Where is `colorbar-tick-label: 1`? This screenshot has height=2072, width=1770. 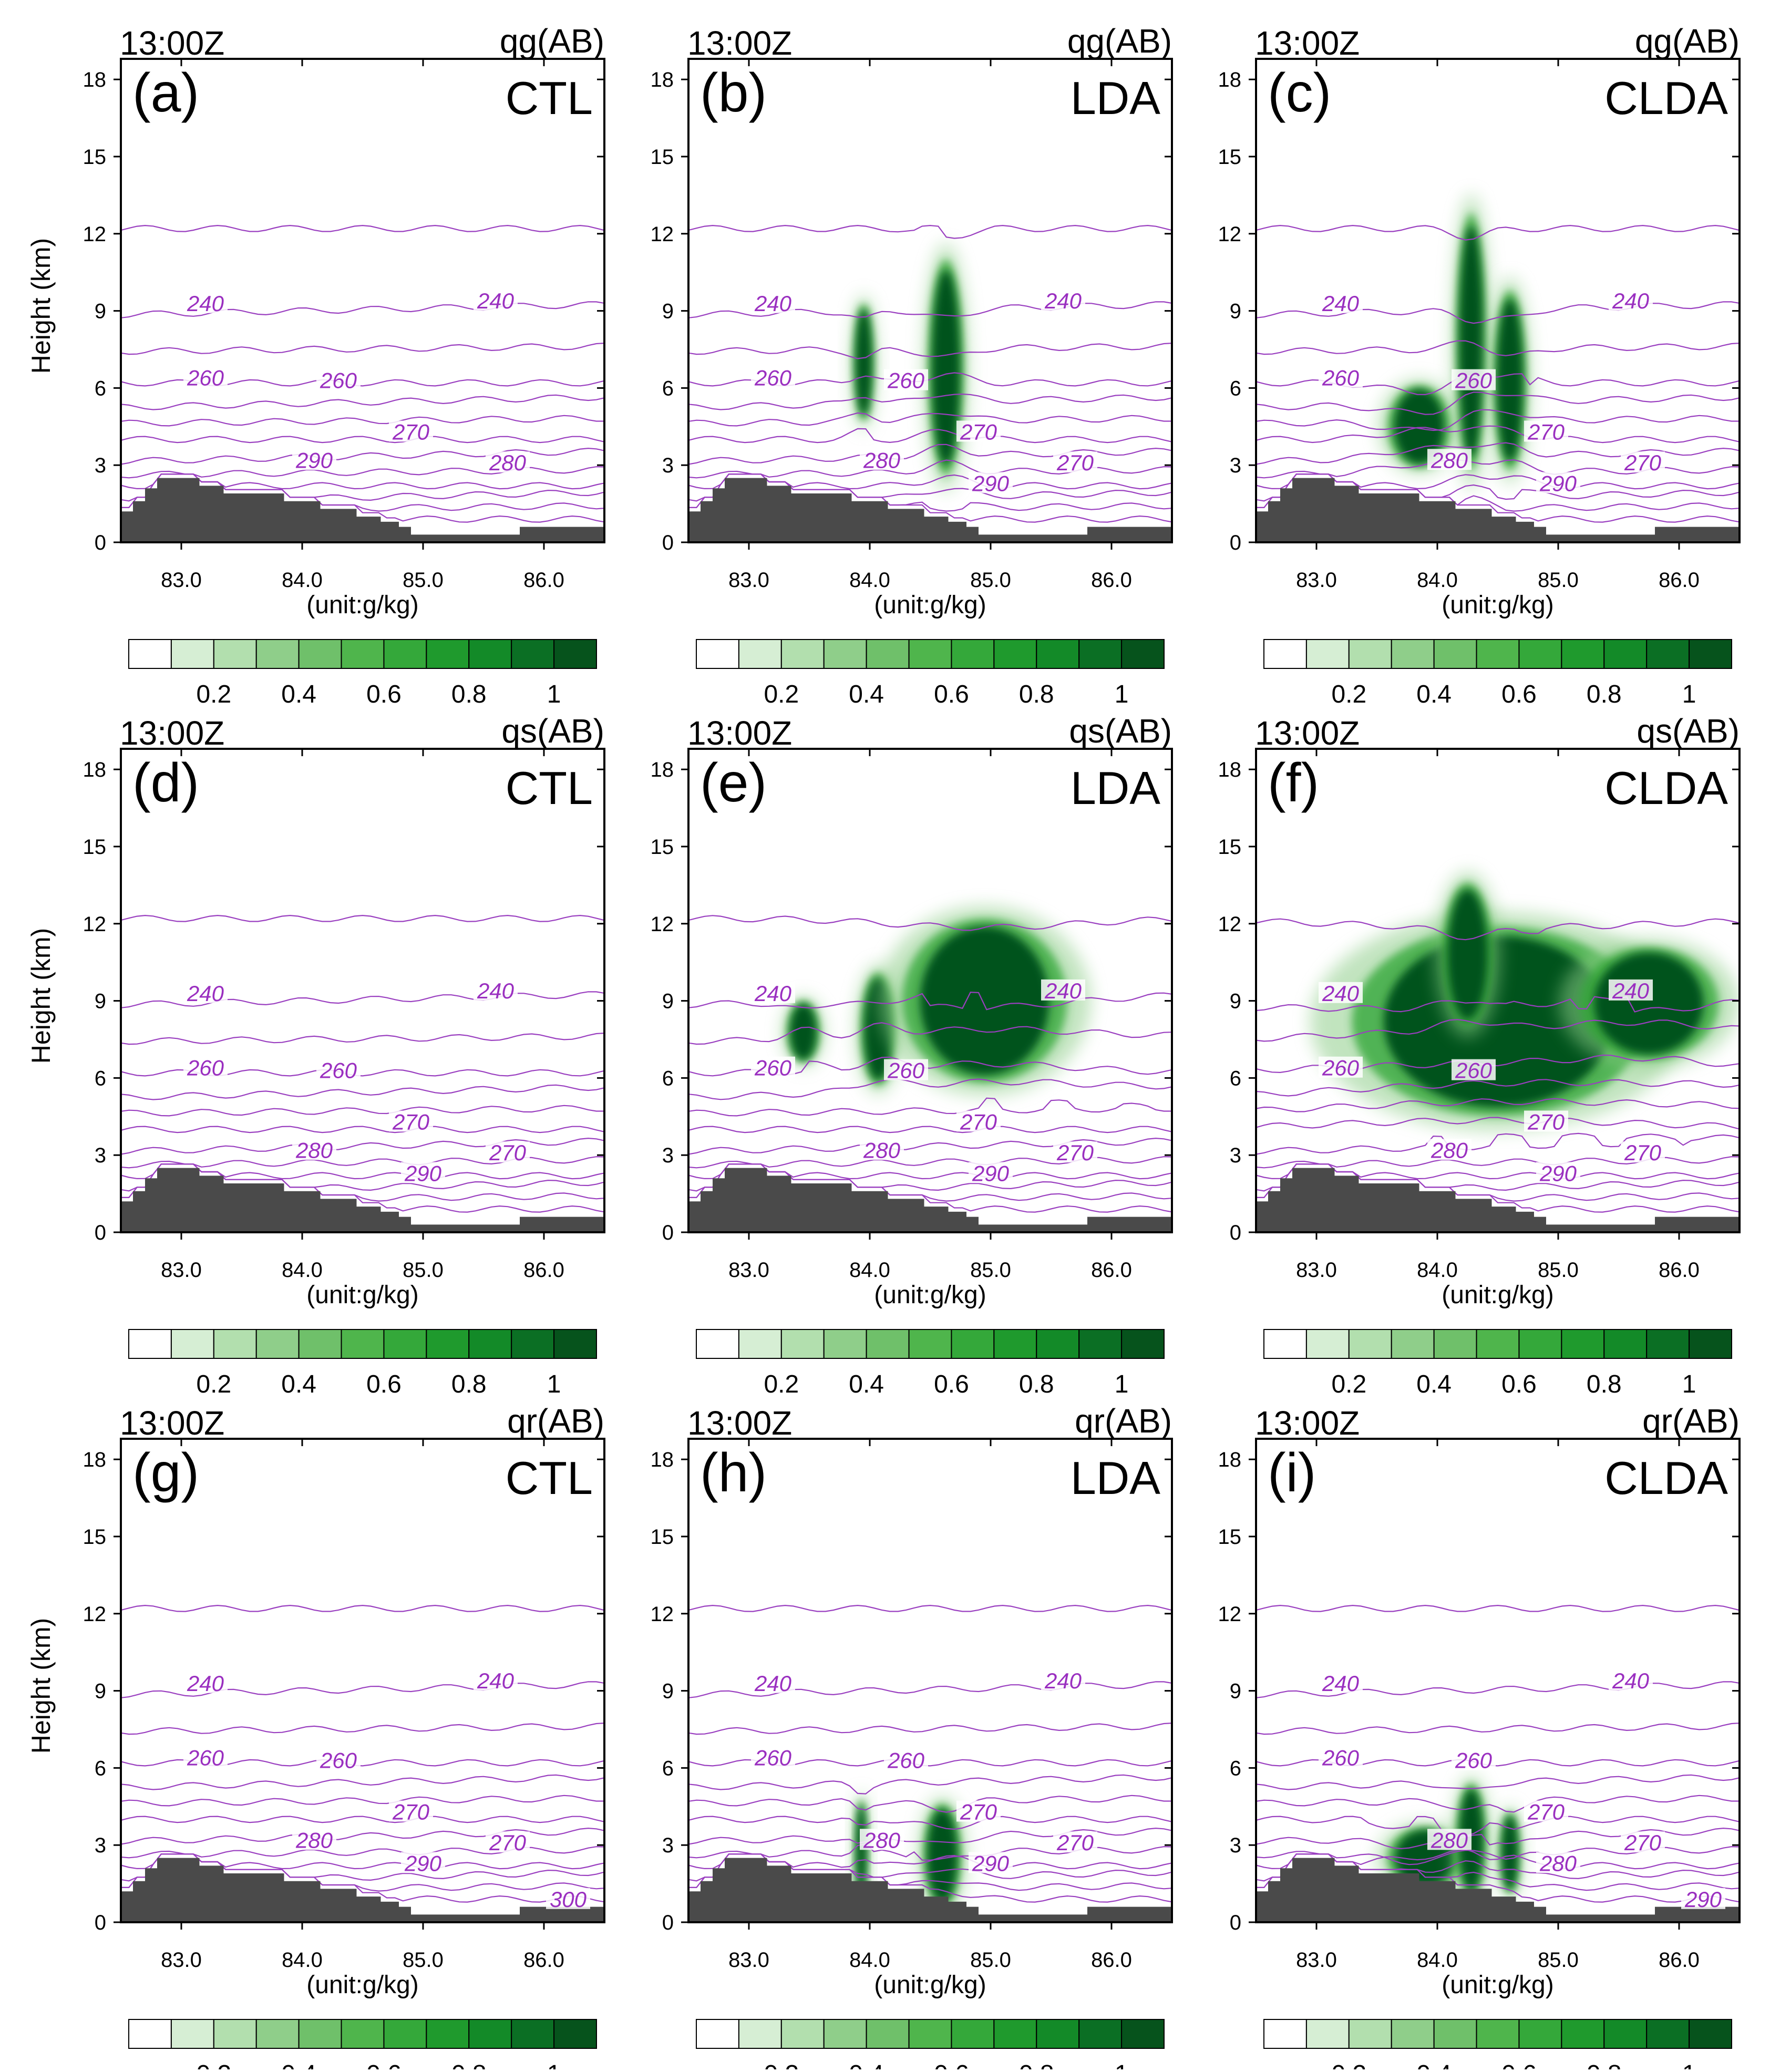 colorbar-tick-label: 1 is located at coordinates (1689, 1384).